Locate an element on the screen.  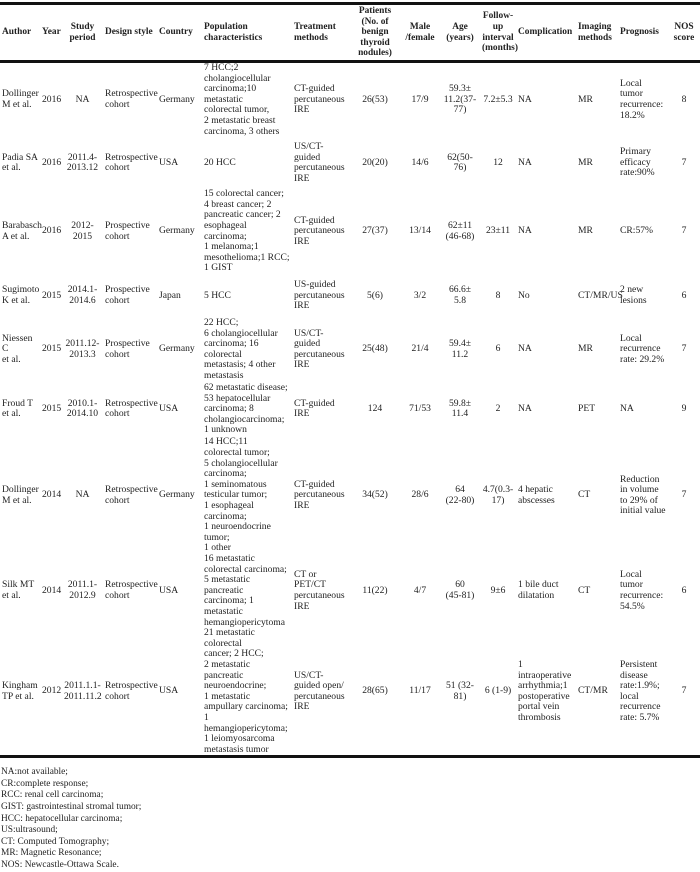
cell-patients: 11(22) is located at coordinates (375, 590).